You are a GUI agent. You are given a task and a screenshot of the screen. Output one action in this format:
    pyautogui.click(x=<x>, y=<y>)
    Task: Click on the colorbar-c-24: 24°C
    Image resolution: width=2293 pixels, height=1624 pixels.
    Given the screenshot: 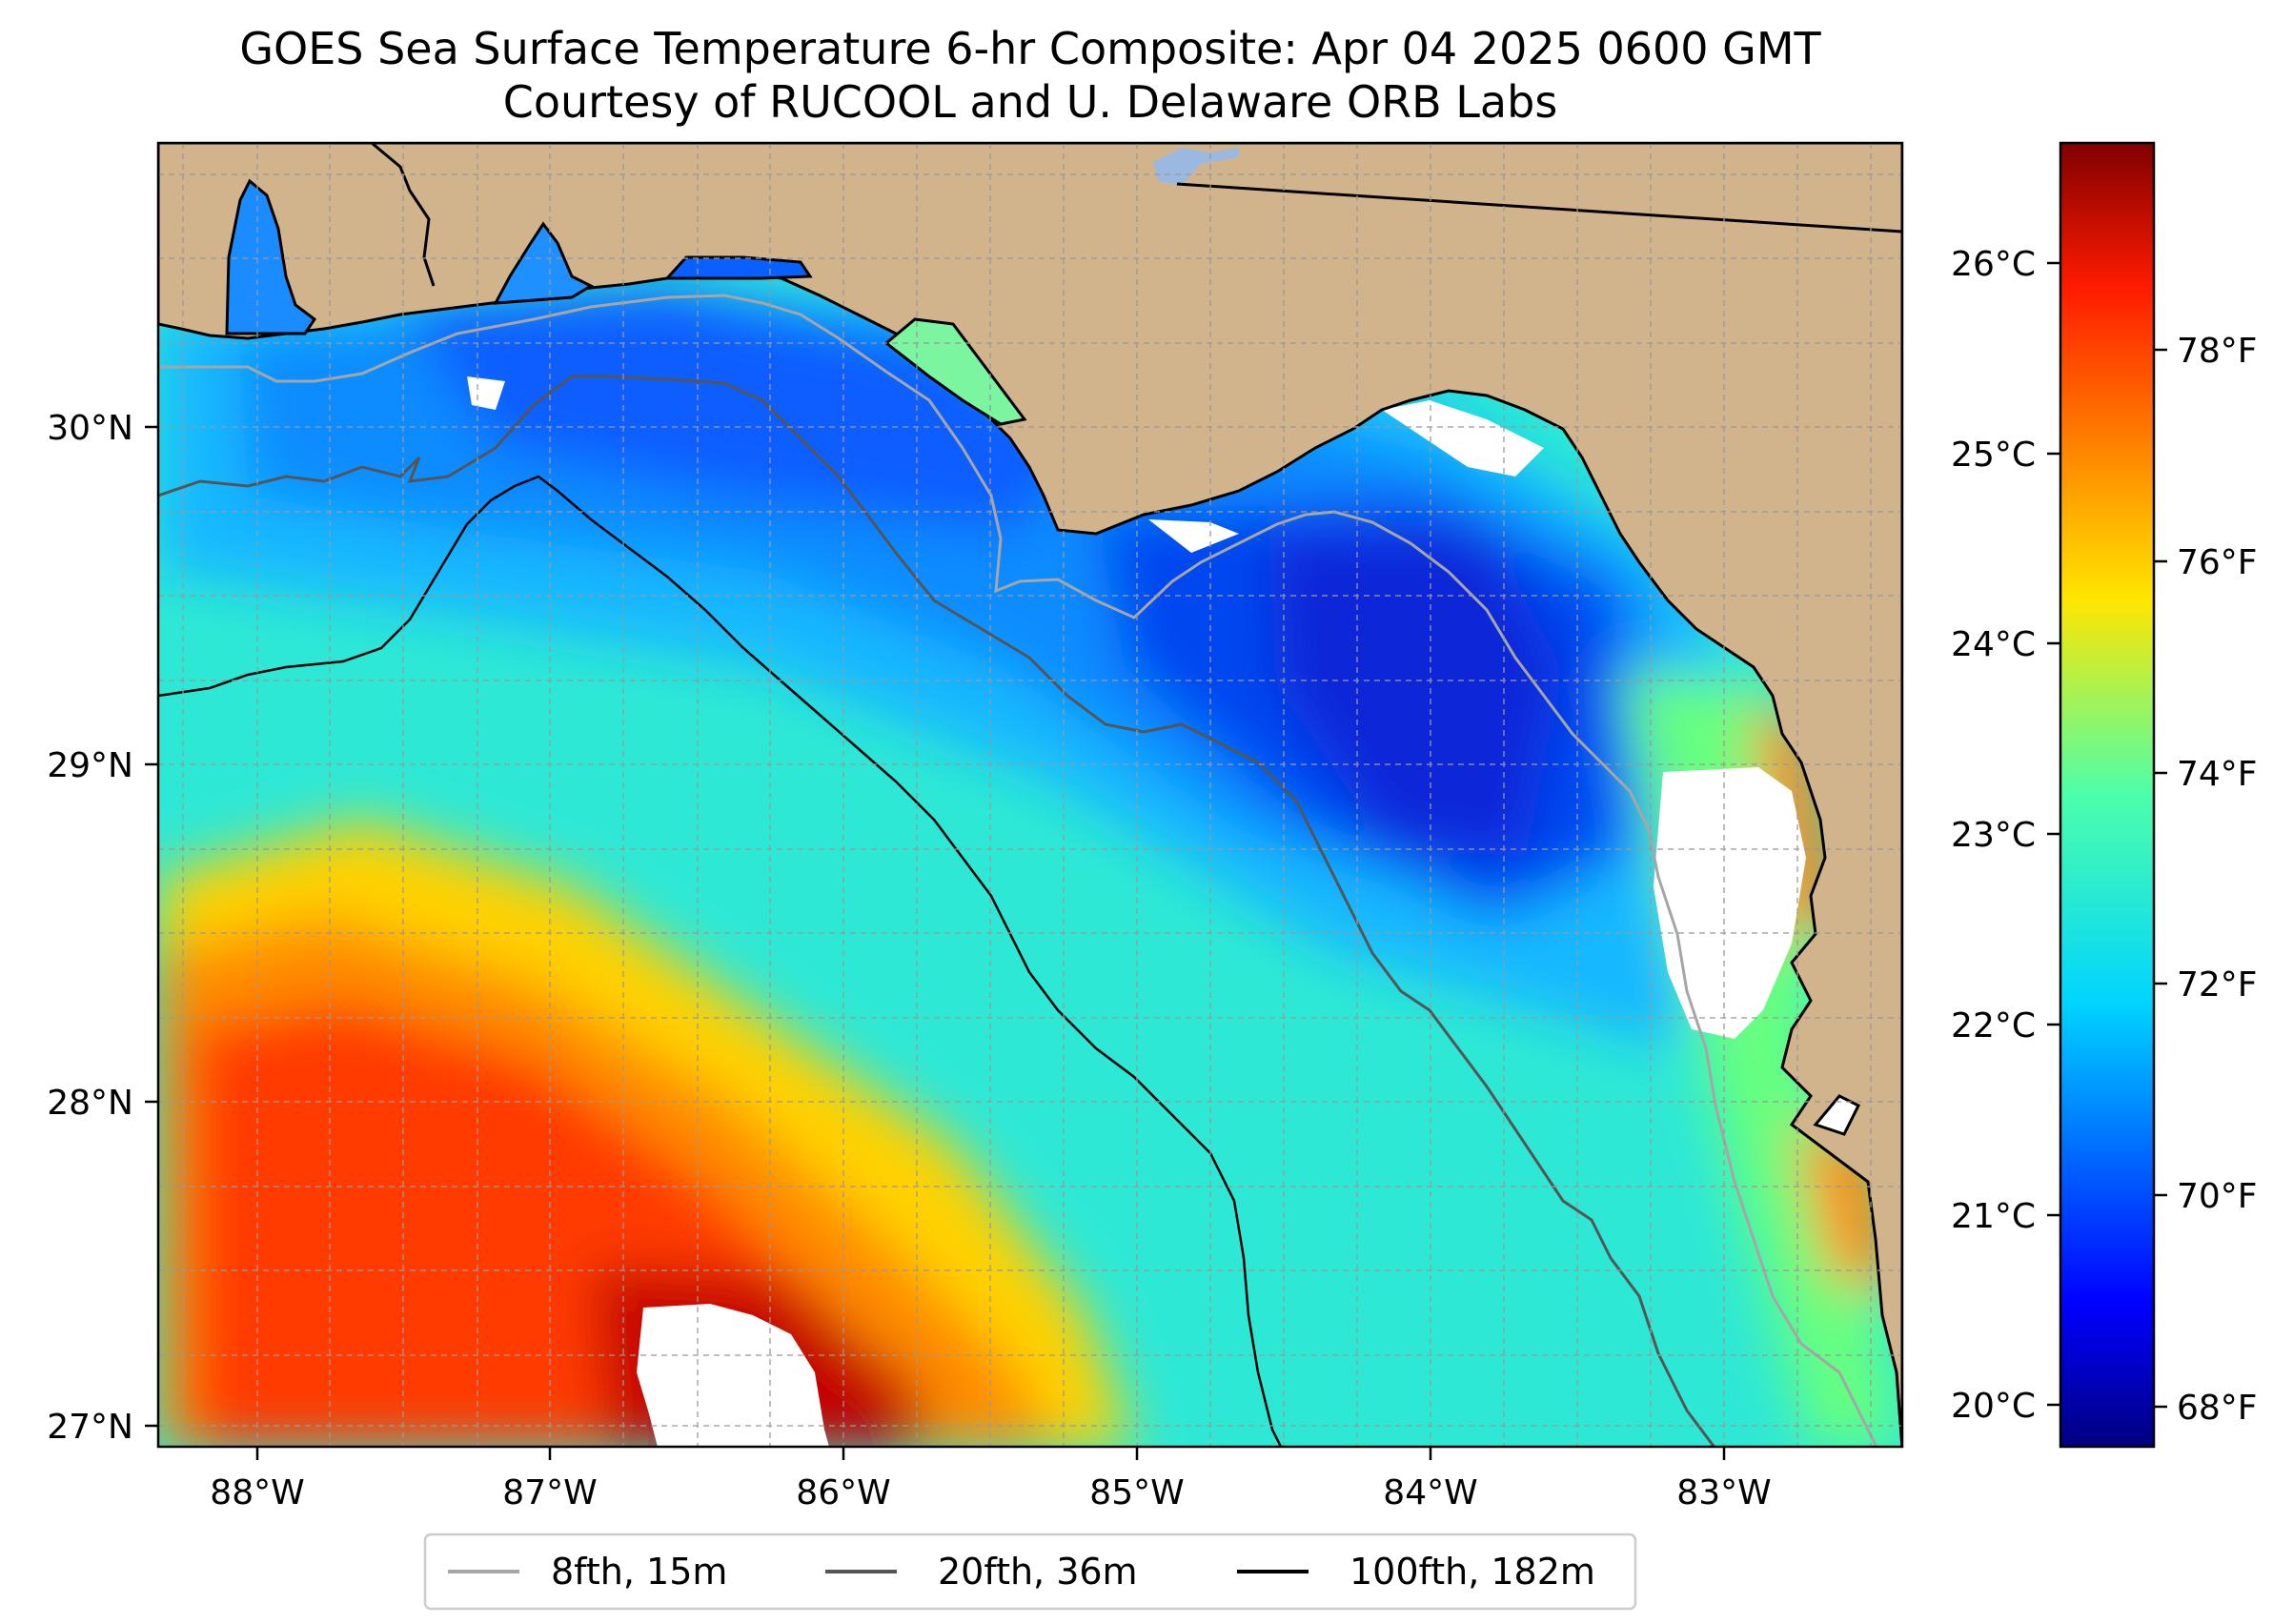 What is the action you would take?
    pyautogui.click(x=1993, y=644)
    